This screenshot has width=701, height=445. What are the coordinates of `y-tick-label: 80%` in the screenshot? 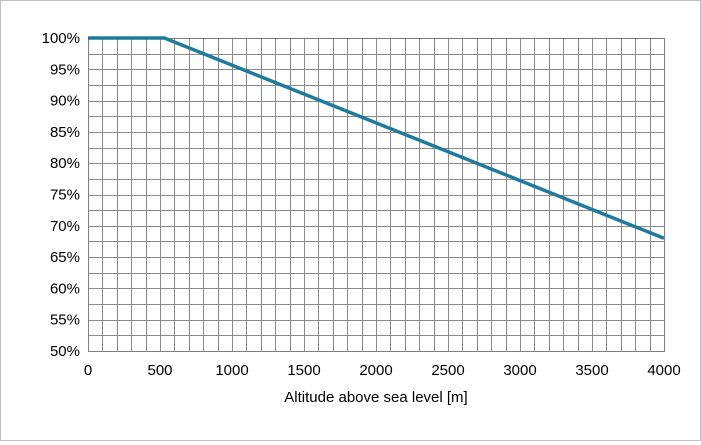 It's located at (65, 163).